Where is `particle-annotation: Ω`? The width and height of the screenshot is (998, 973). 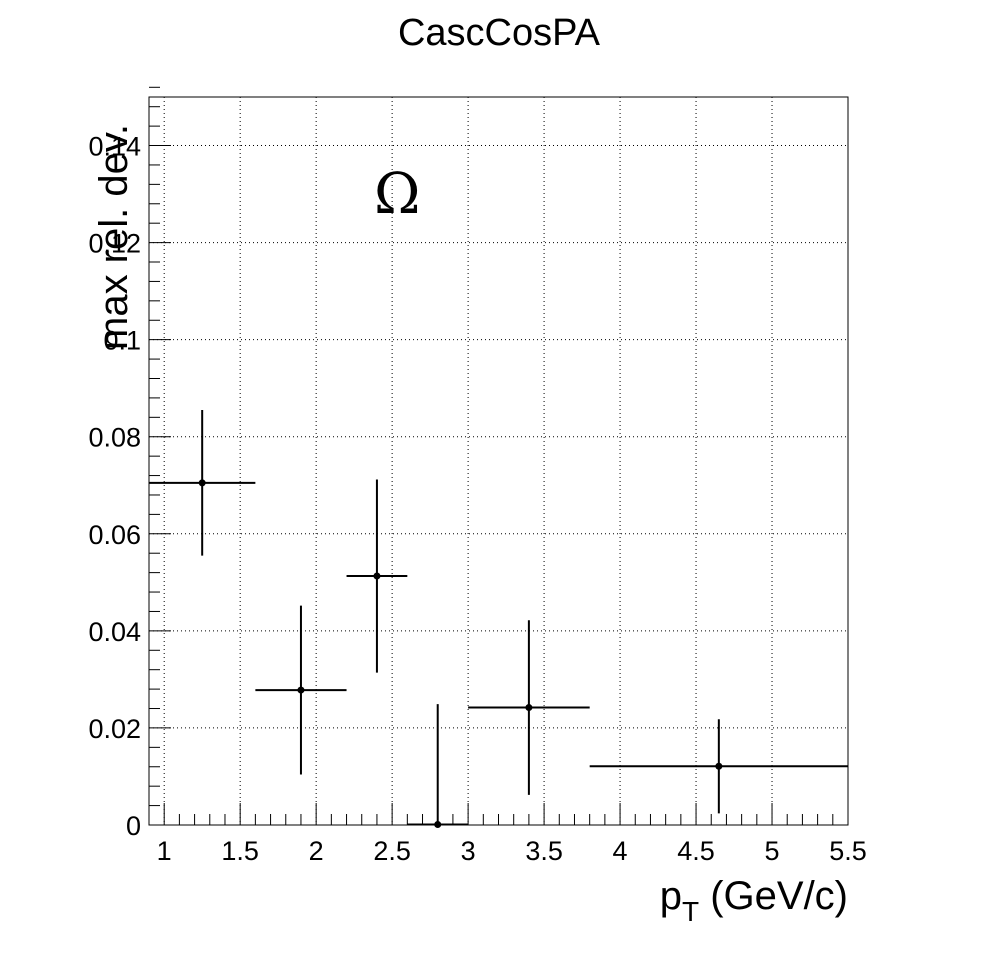 particle-annotation: Ω is located at coordinates (397, 194).